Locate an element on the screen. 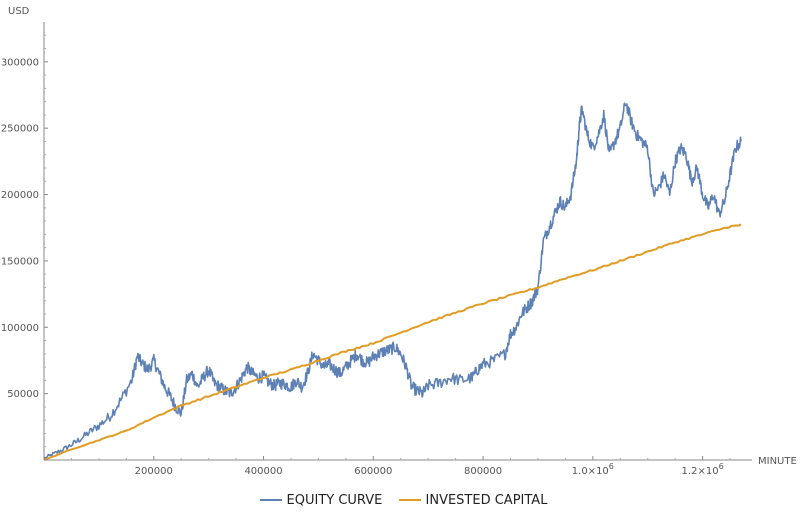 Image resolution: width=807 pixels, height=518 pixels. y-axis-label: USD is located at coordinates (19, 11).